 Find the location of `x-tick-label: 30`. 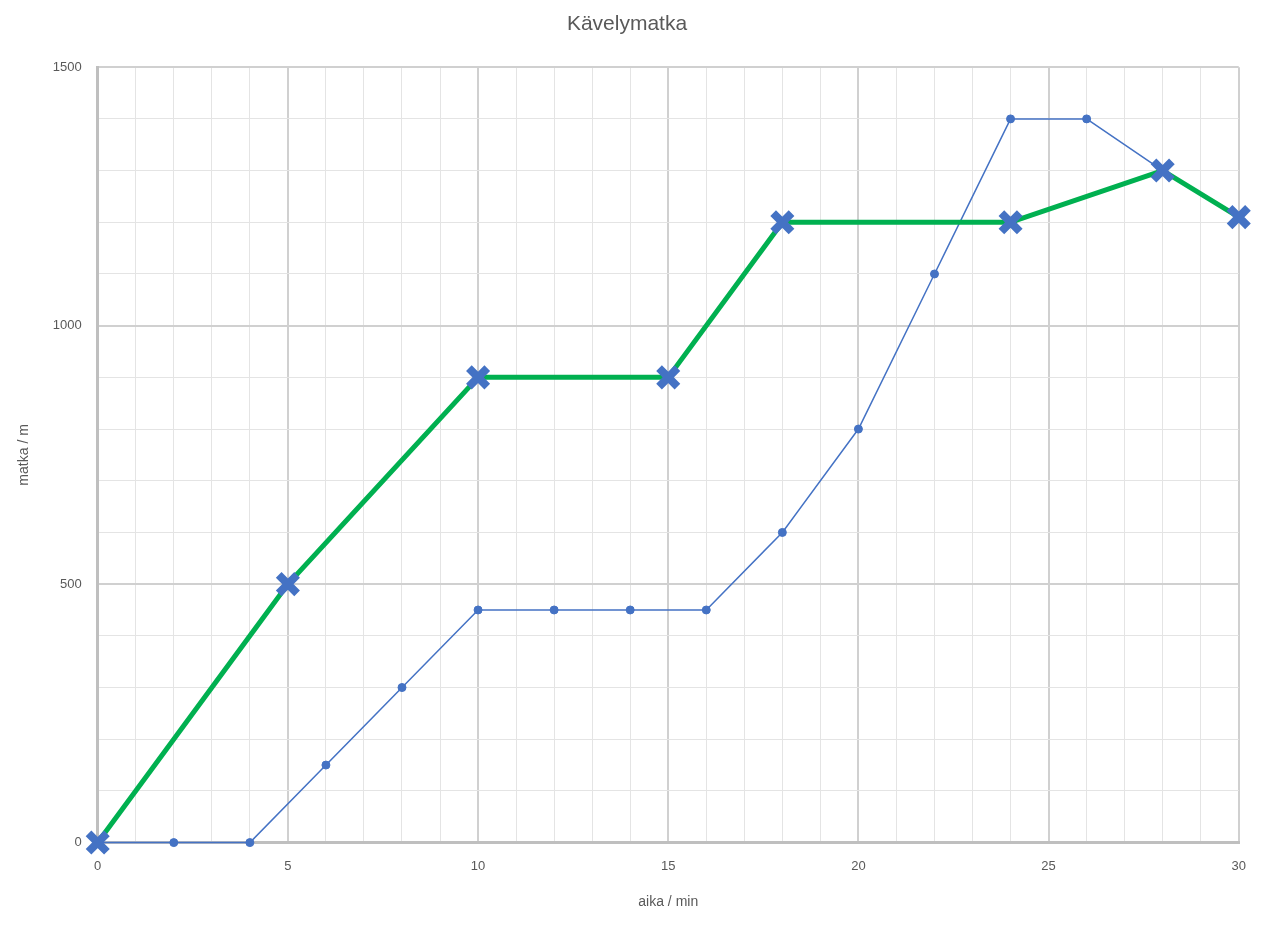

x-tick-label: 30 is located at coordinates (1238, 865).